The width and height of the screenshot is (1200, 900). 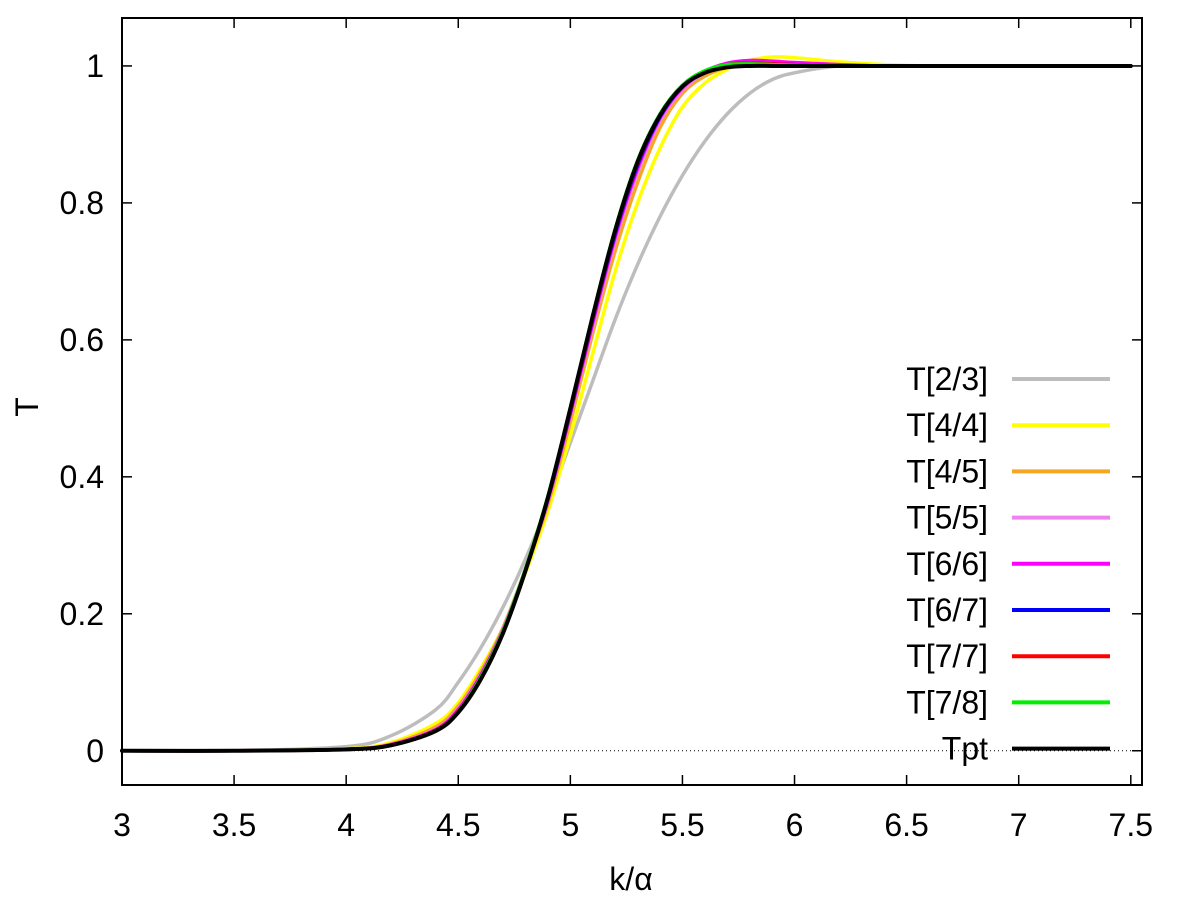 What do you see at coordinates (234, 825) in the screenshot?
I see `x-tick-label: 3.5` at bounding box center [234, 825].